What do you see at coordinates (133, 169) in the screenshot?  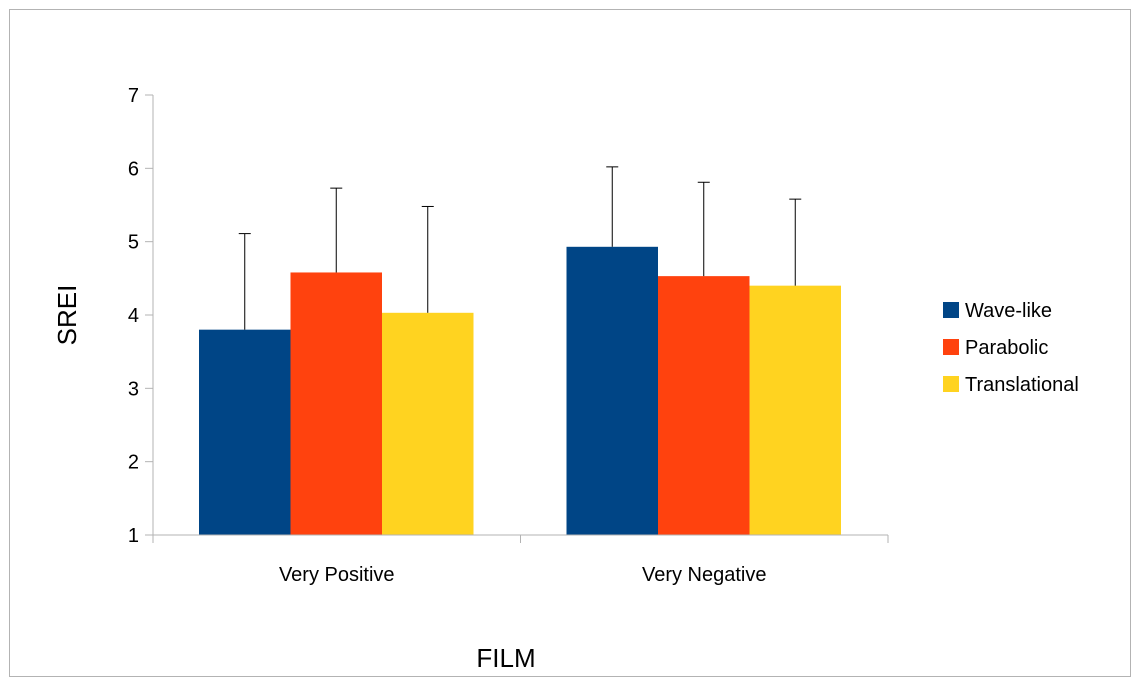 I see `y-tick-label: 6` at bounding box center [133, 169].